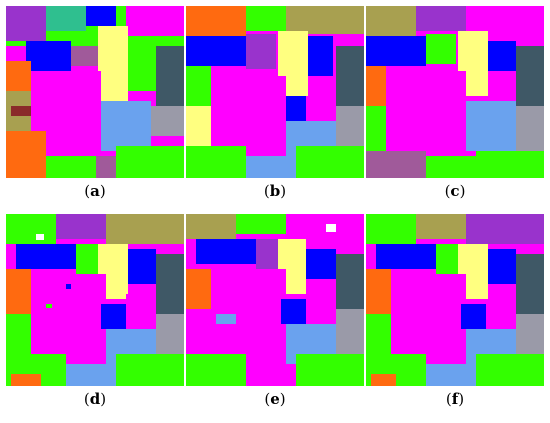  I want to click on classification-map-f, so click(455, 300).